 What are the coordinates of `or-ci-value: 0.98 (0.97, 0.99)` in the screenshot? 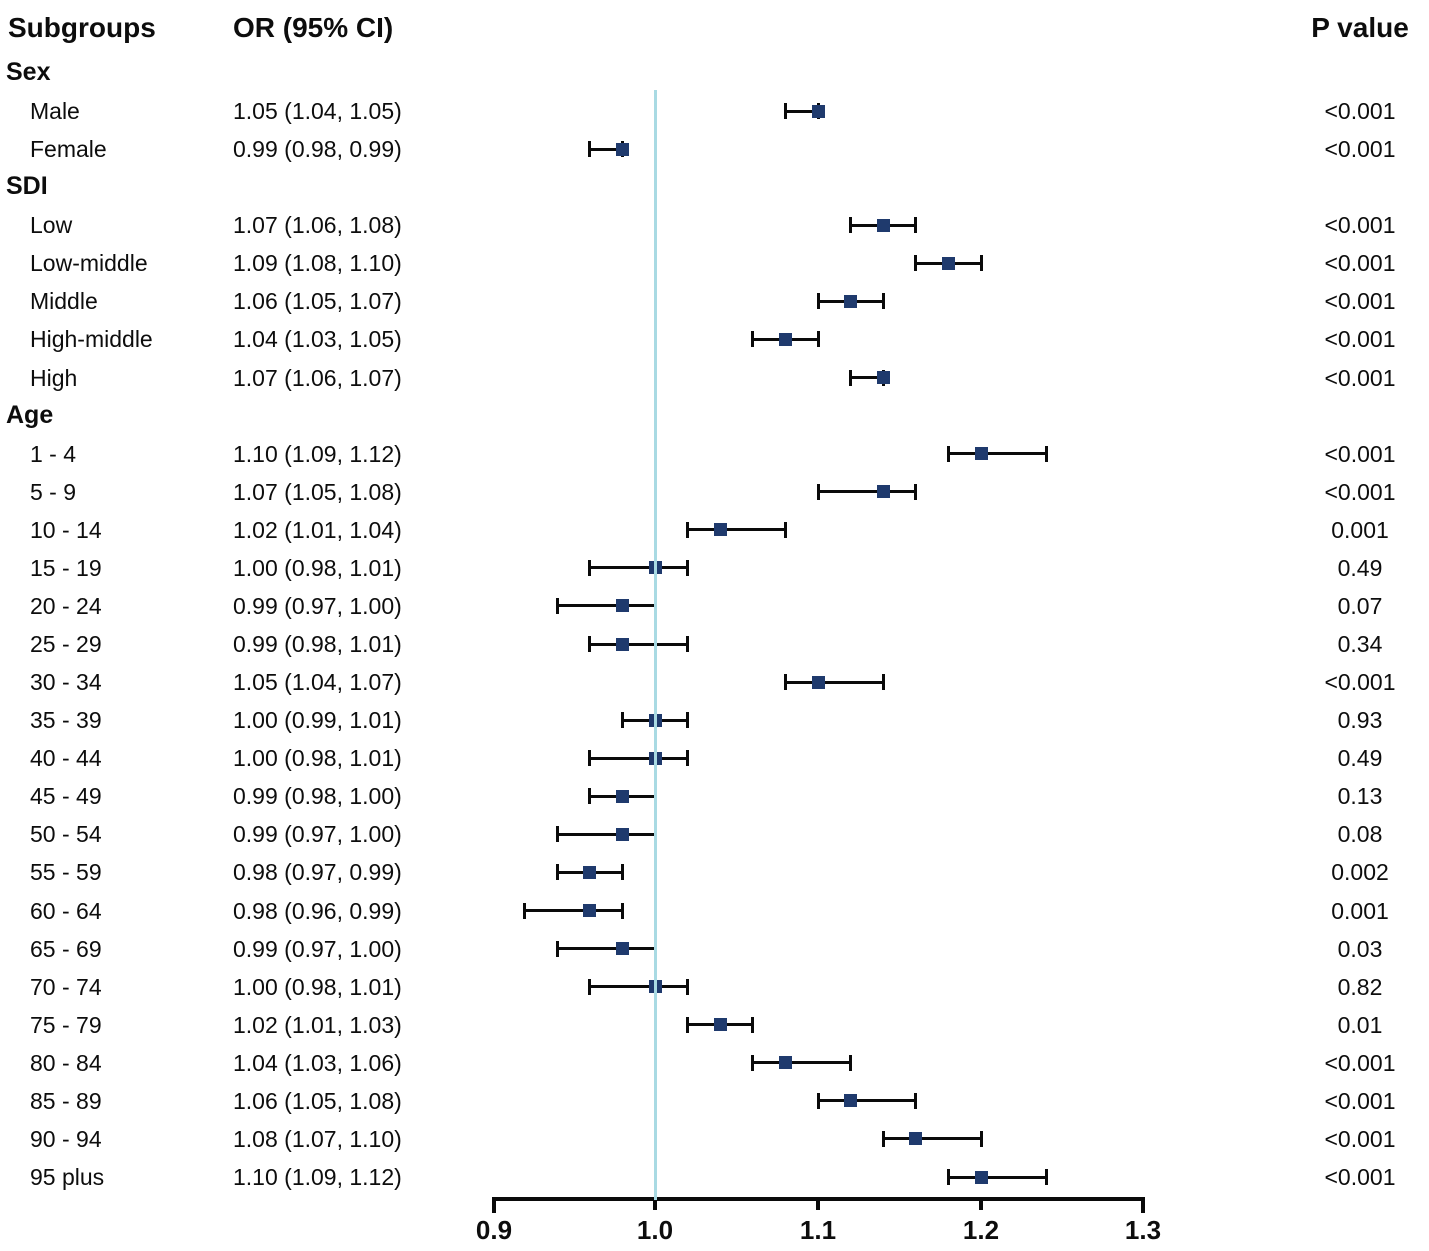 It's located at (317, 872).